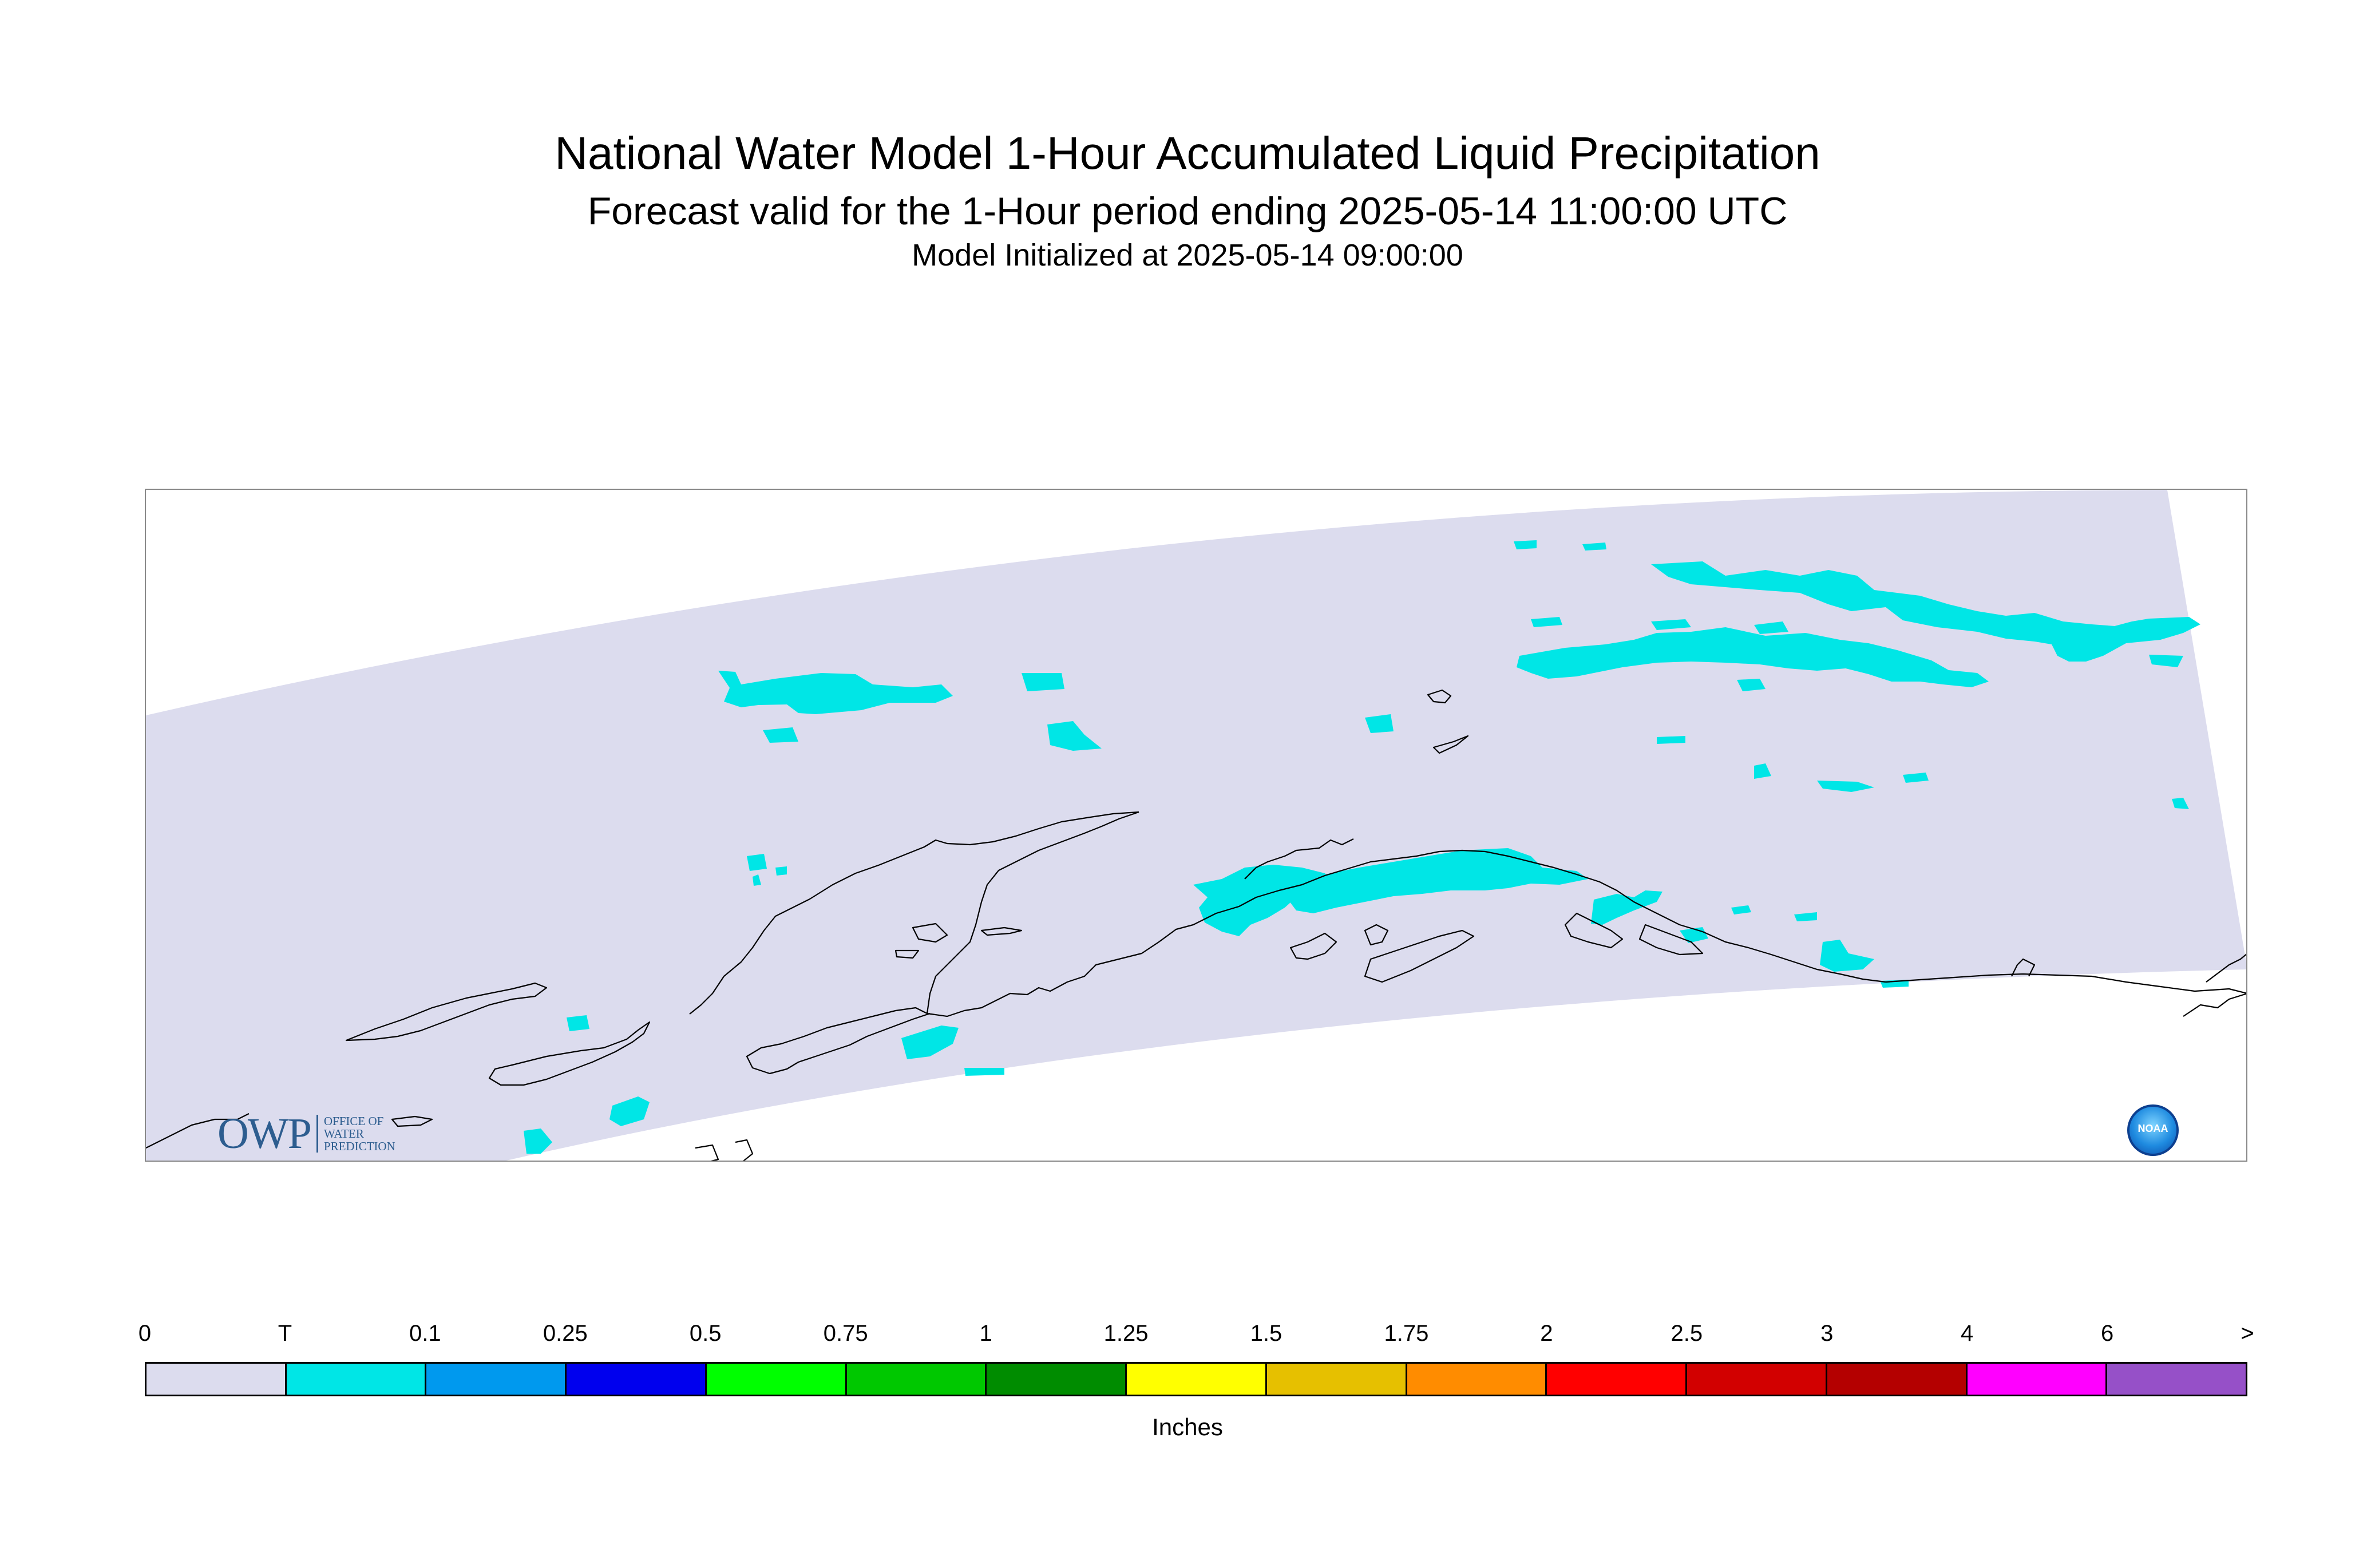  I want to click on noaa-logo-text: NOAA, so click(2153, 1128).